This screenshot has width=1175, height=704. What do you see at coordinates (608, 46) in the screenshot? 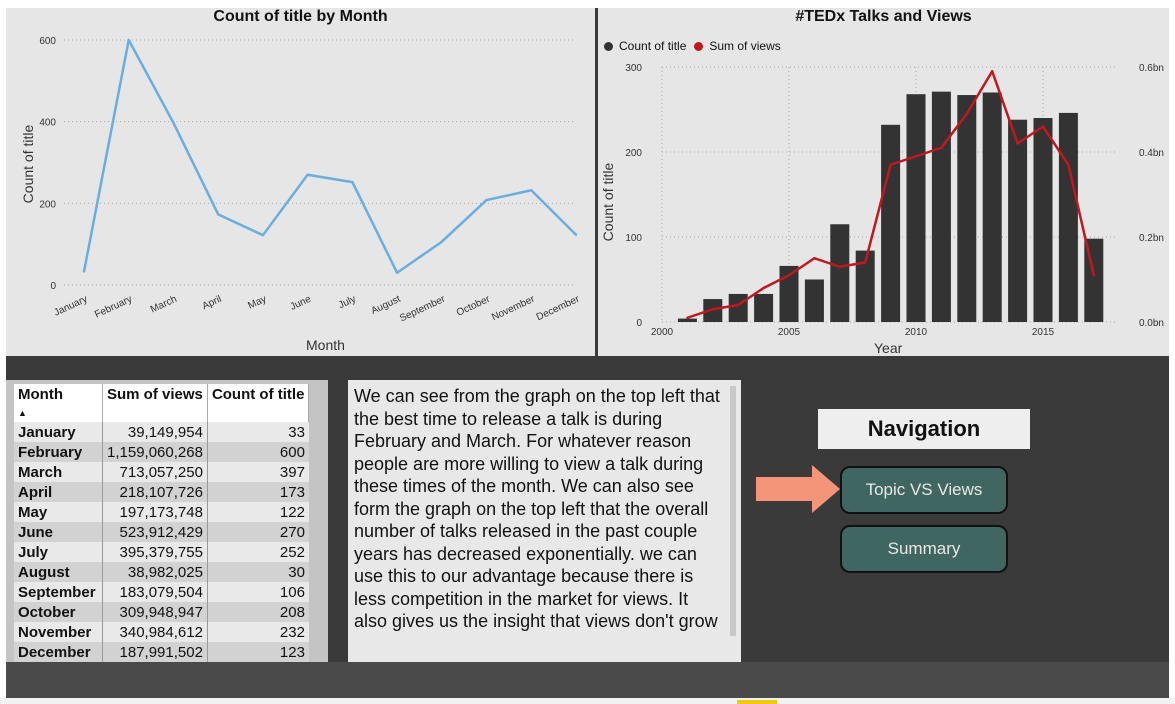
I see `legend-dot-count` at bounding box center [608, 46].